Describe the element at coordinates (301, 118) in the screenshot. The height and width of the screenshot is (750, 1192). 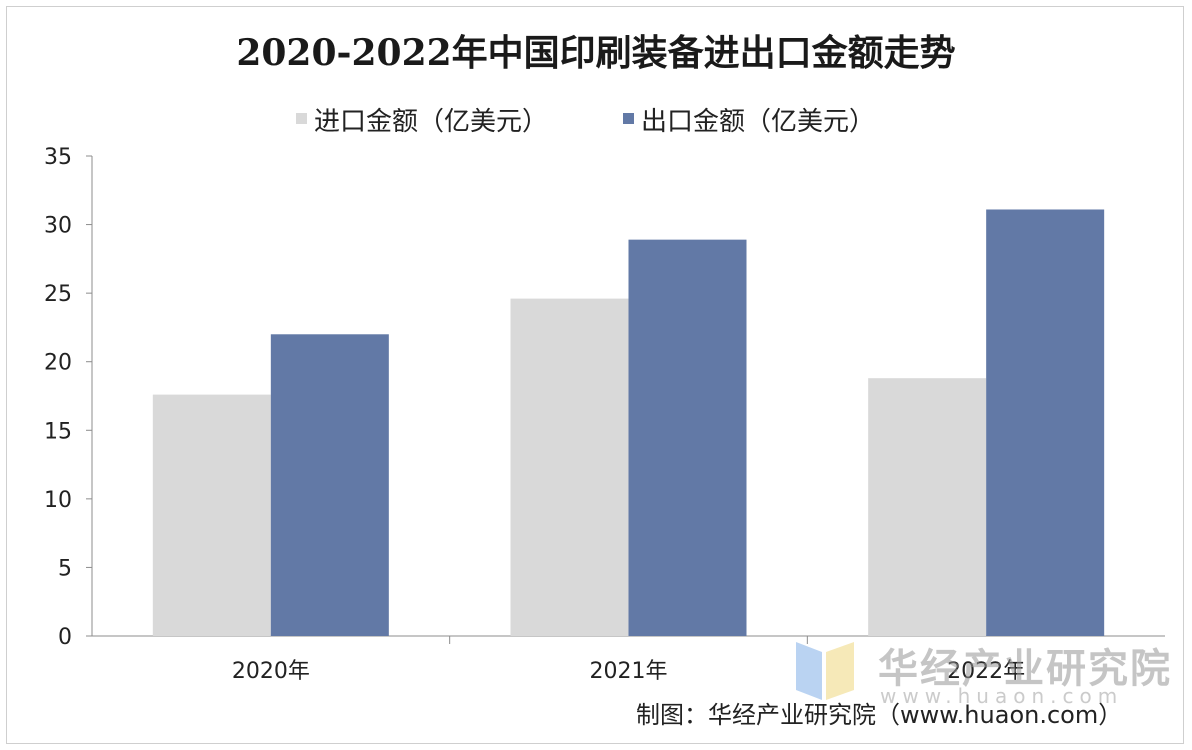
I see `legend-swatch-import` at that location.